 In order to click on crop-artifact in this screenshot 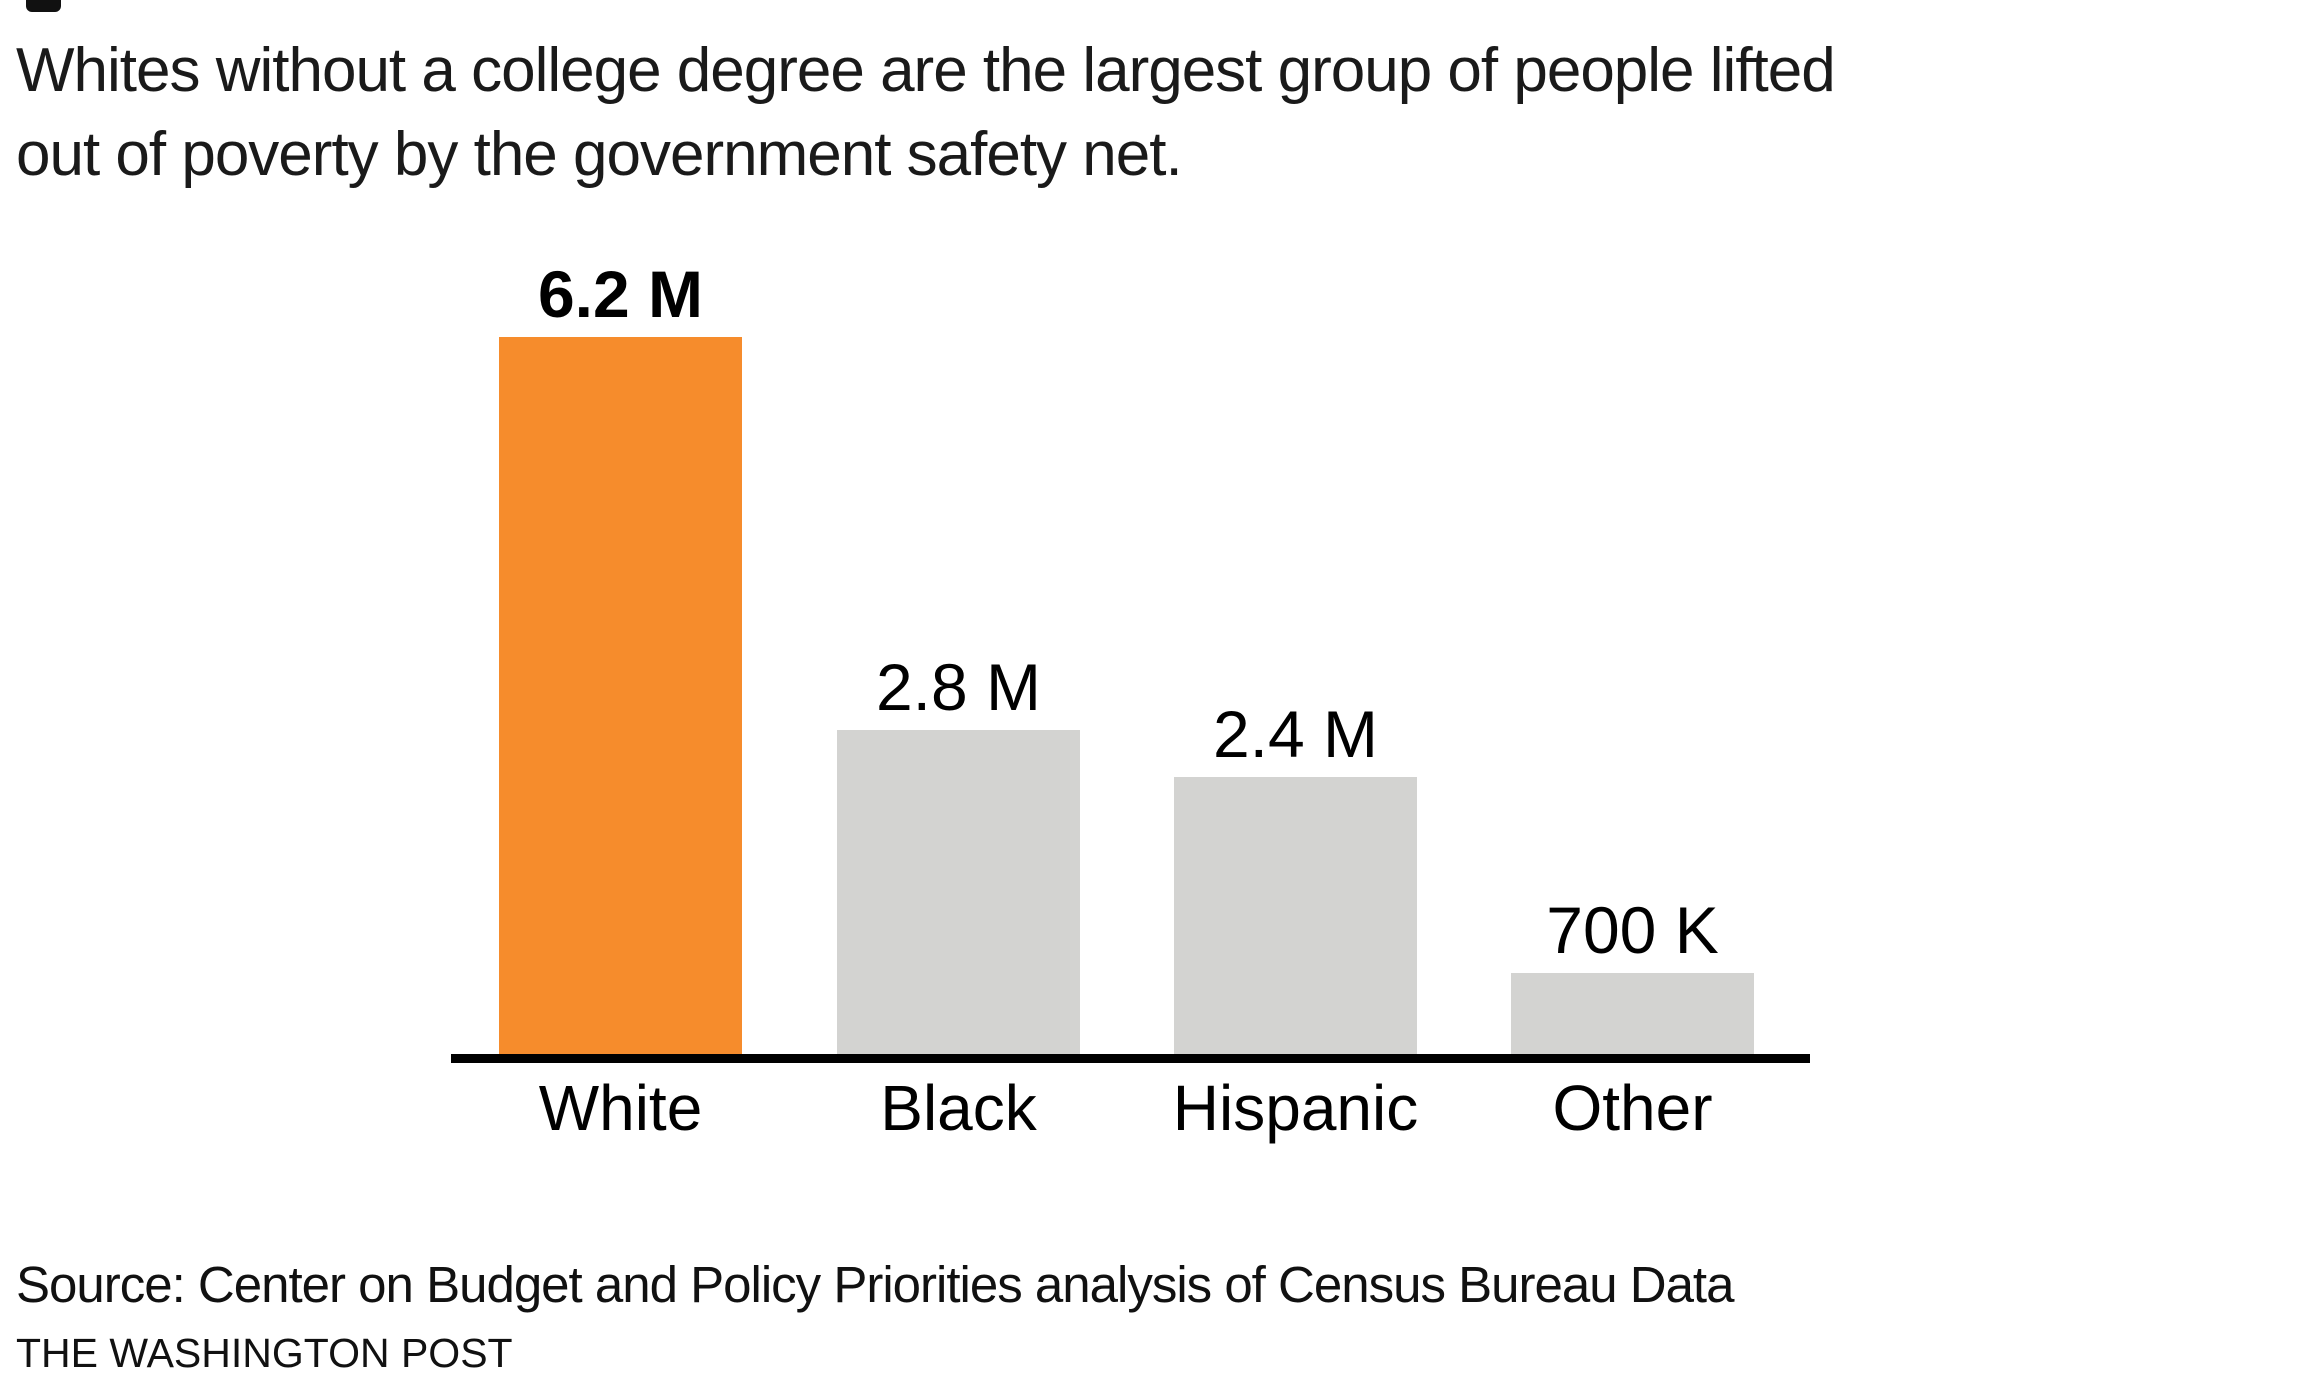, I will do `click(43, 6)`.